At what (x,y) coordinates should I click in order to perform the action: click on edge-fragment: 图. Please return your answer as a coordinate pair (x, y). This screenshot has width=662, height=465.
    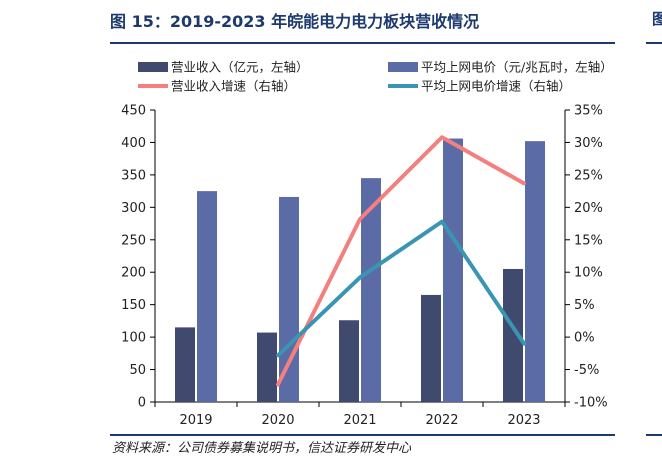
    Looking at the image, I should click on (657, 19).